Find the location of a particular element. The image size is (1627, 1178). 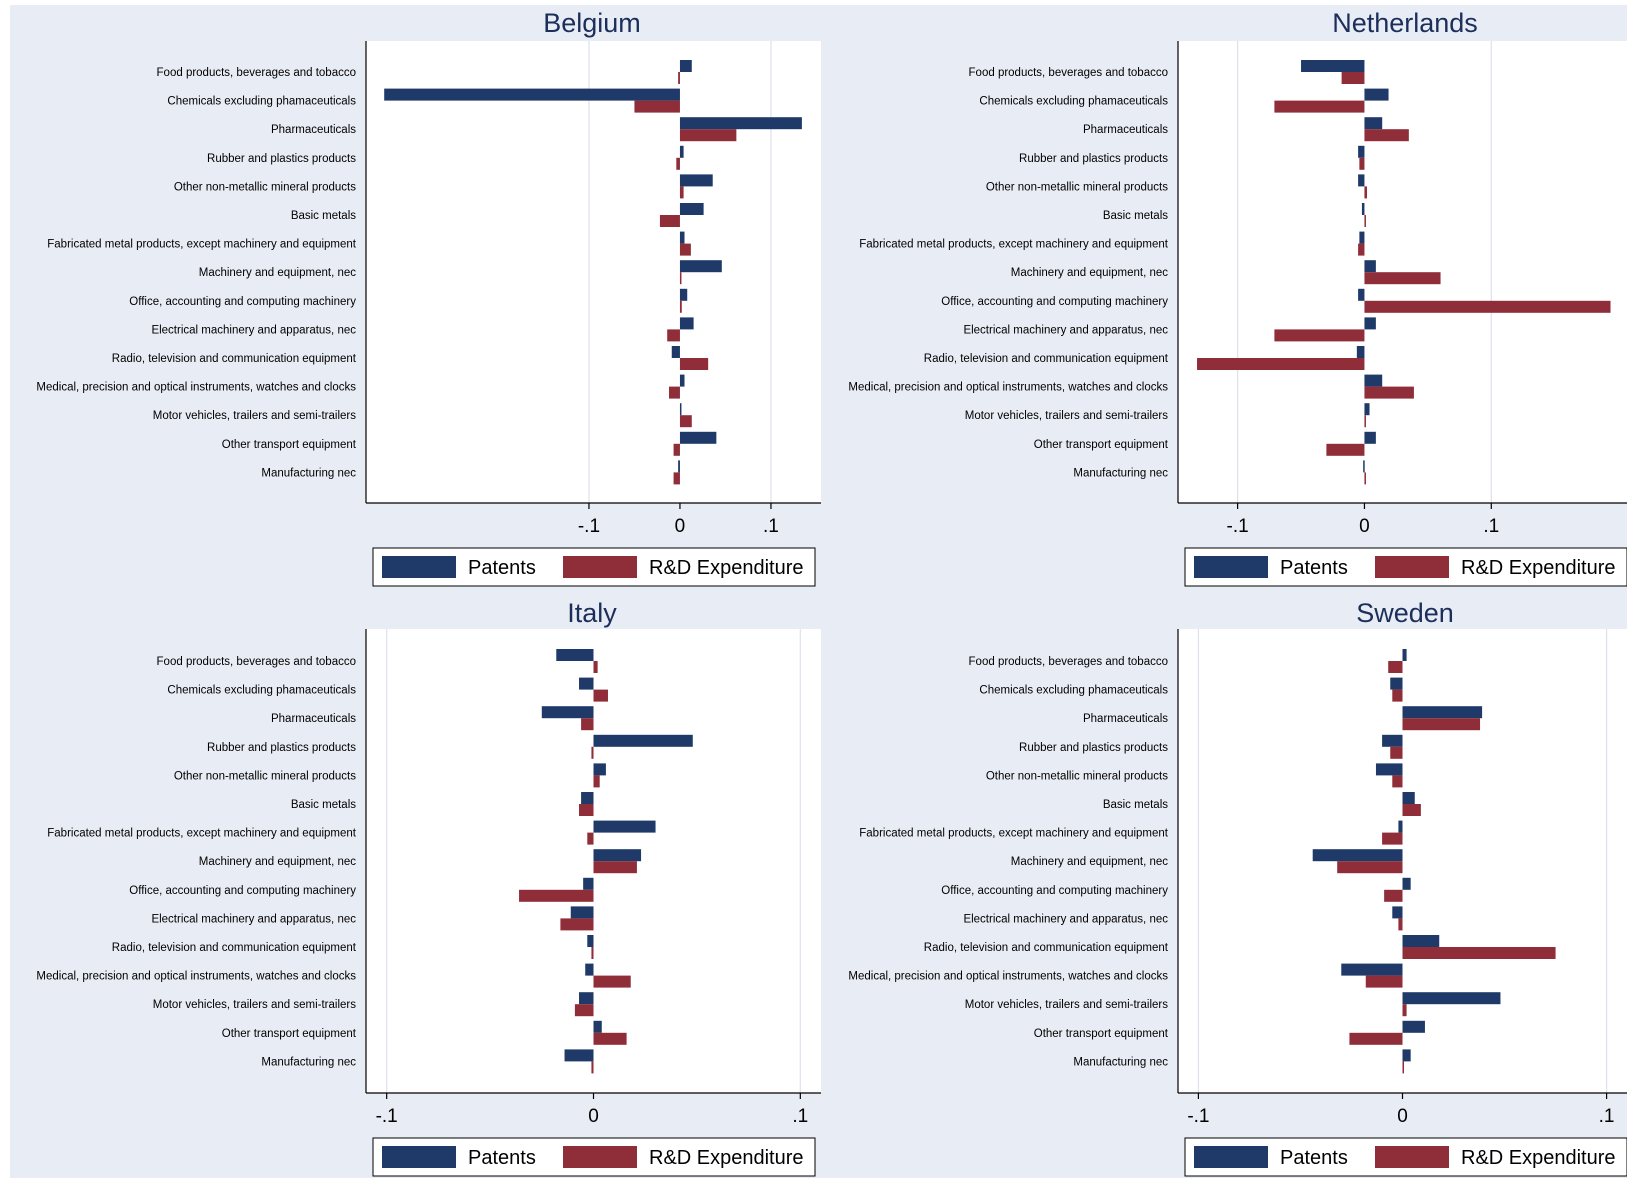

panel-title: Belgium is located at coordinates (592, 23).